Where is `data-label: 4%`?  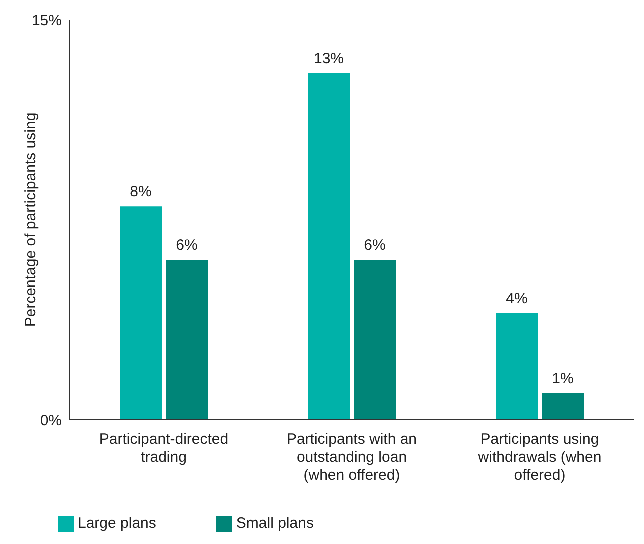 data-label: 4% is located at coordinates (517, 299).